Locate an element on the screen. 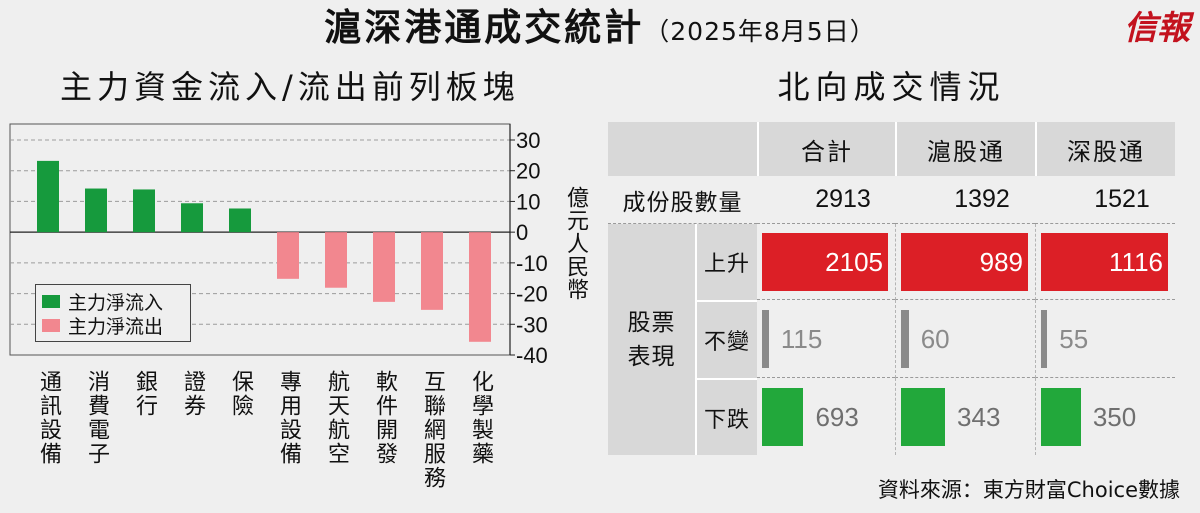 This screenshot has height=513, width=1200. performance-group-cell: 股票表現 is located at coordinates (652, 339).